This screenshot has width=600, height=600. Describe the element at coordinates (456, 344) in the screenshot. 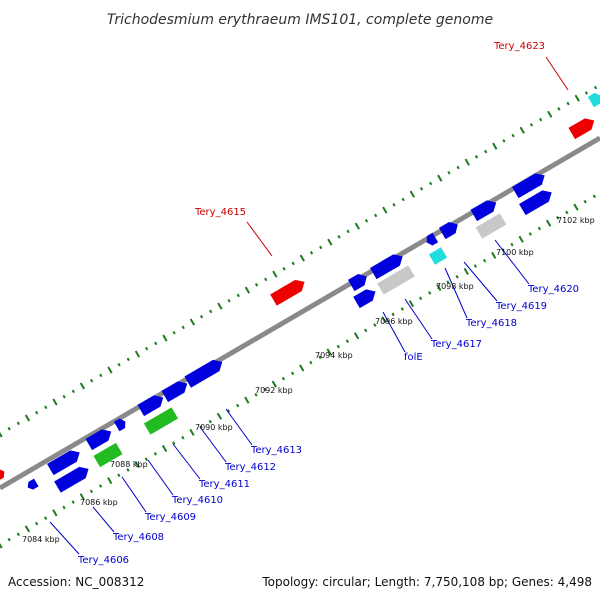

I see `gene-label: Tery_4617` at that location.